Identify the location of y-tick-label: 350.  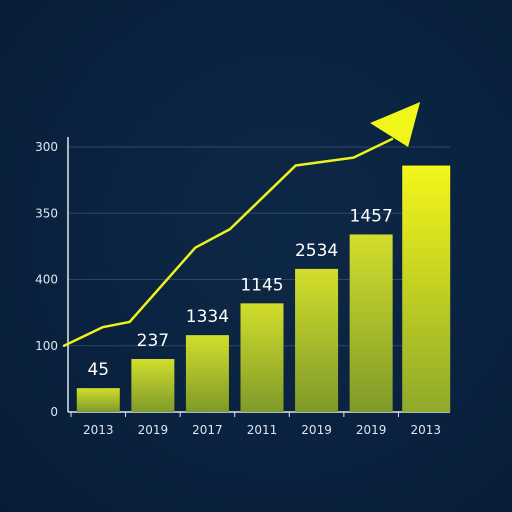
(46, 213).